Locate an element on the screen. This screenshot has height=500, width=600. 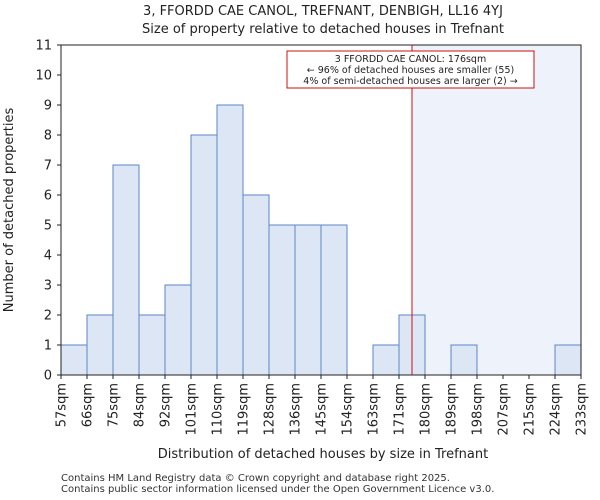
x-tick-label: 224sqm is located at coordinates (556, 409).